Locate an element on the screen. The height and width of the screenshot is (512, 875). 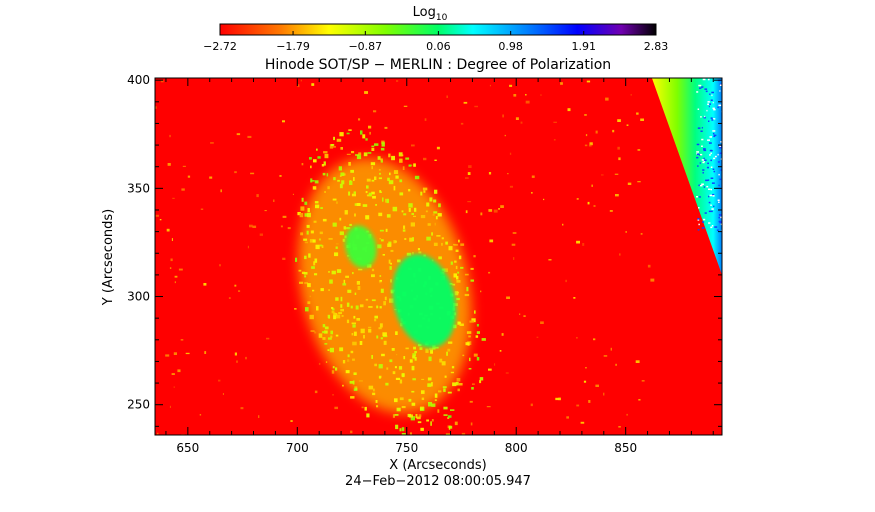
colorbar-tick-label: 0.98 is located at coordinates (510, 46).